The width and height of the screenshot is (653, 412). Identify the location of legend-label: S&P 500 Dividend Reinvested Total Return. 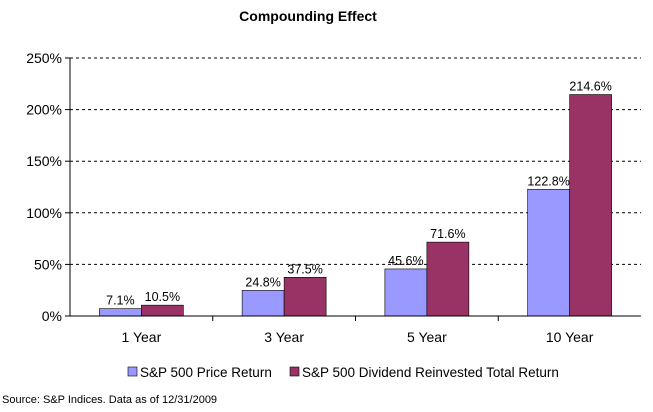
(430, 372).